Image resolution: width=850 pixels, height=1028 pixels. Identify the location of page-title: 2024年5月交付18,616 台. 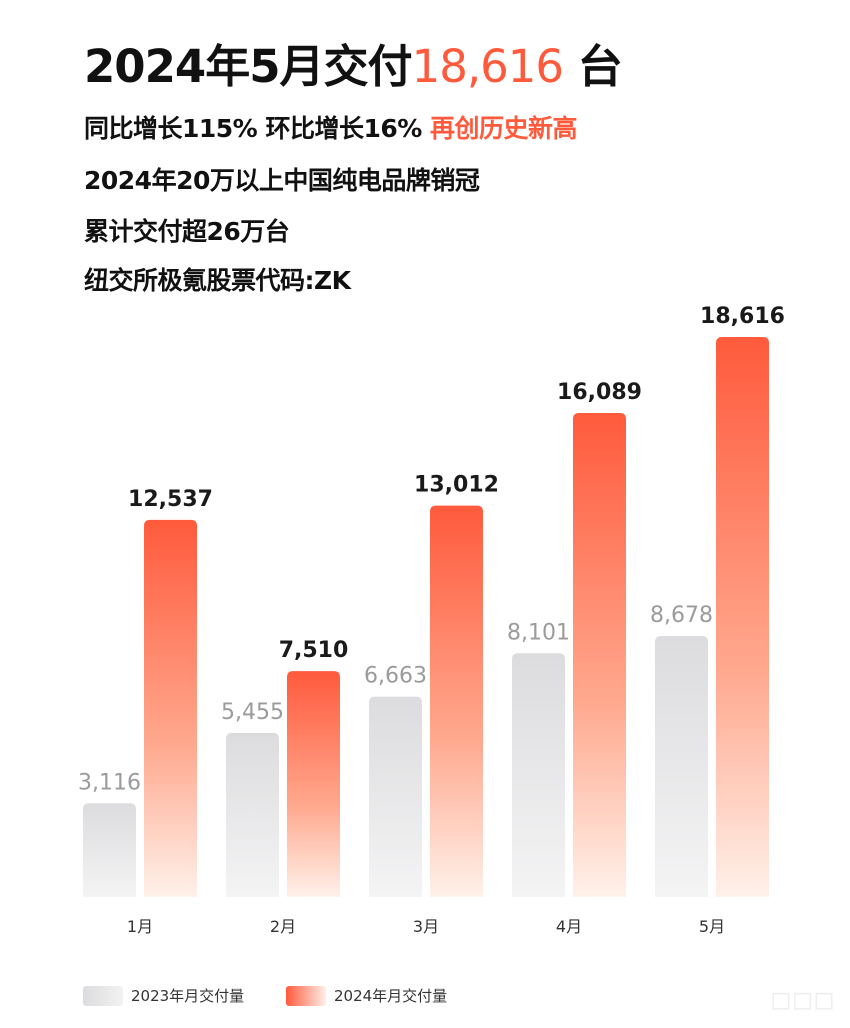
(353, 62).